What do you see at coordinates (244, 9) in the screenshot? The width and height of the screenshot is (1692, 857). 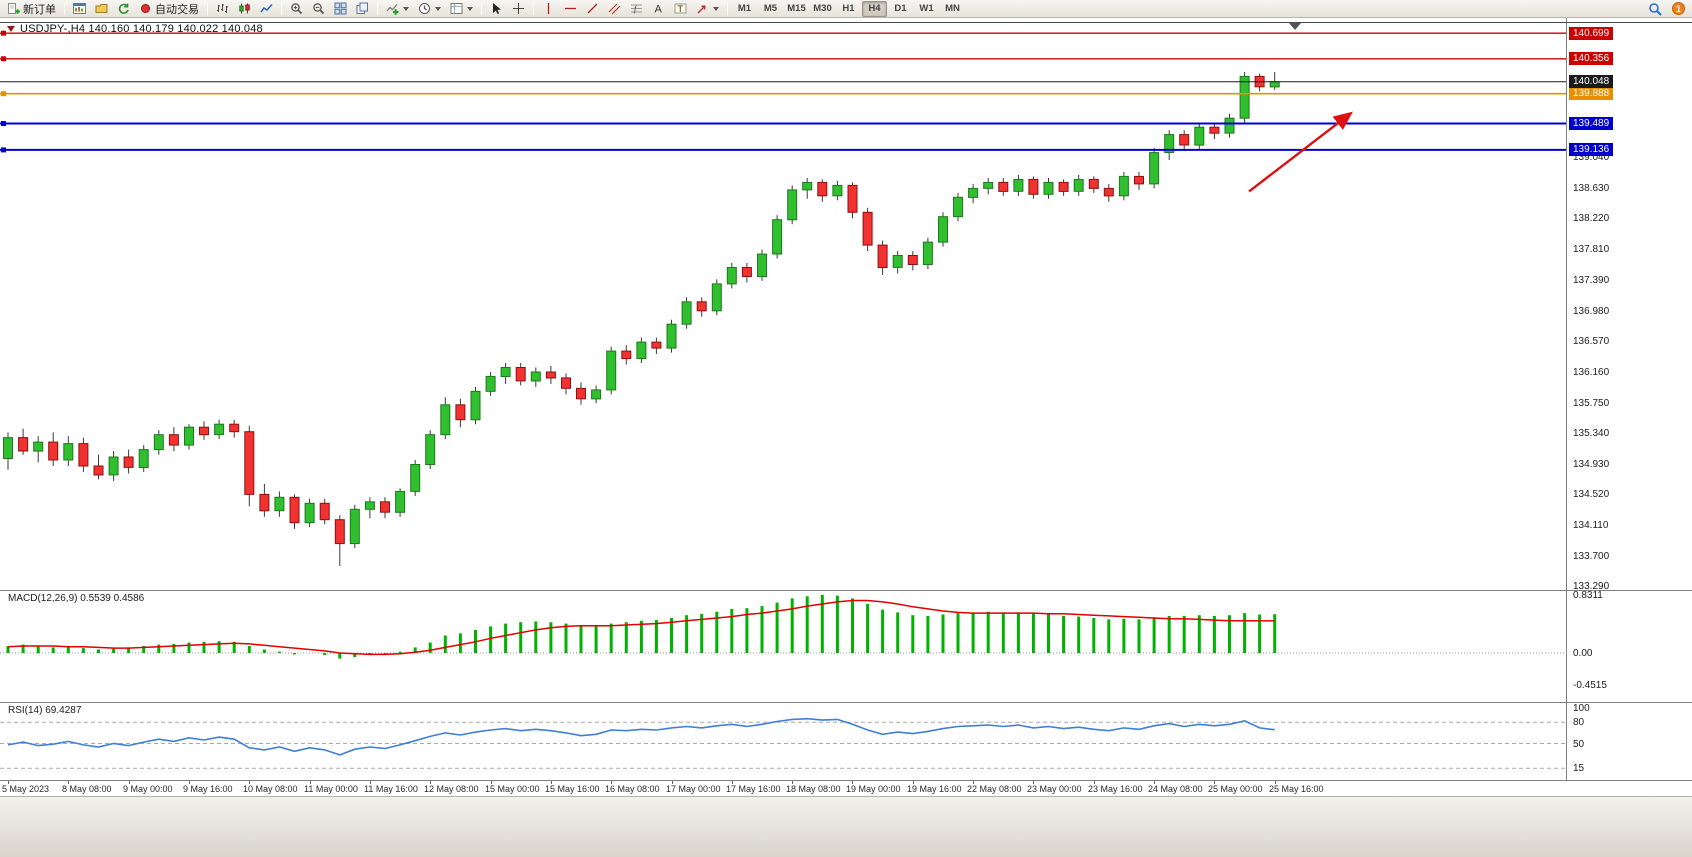 I see `candlestick-chart-button` at bounding box center [244, 9].